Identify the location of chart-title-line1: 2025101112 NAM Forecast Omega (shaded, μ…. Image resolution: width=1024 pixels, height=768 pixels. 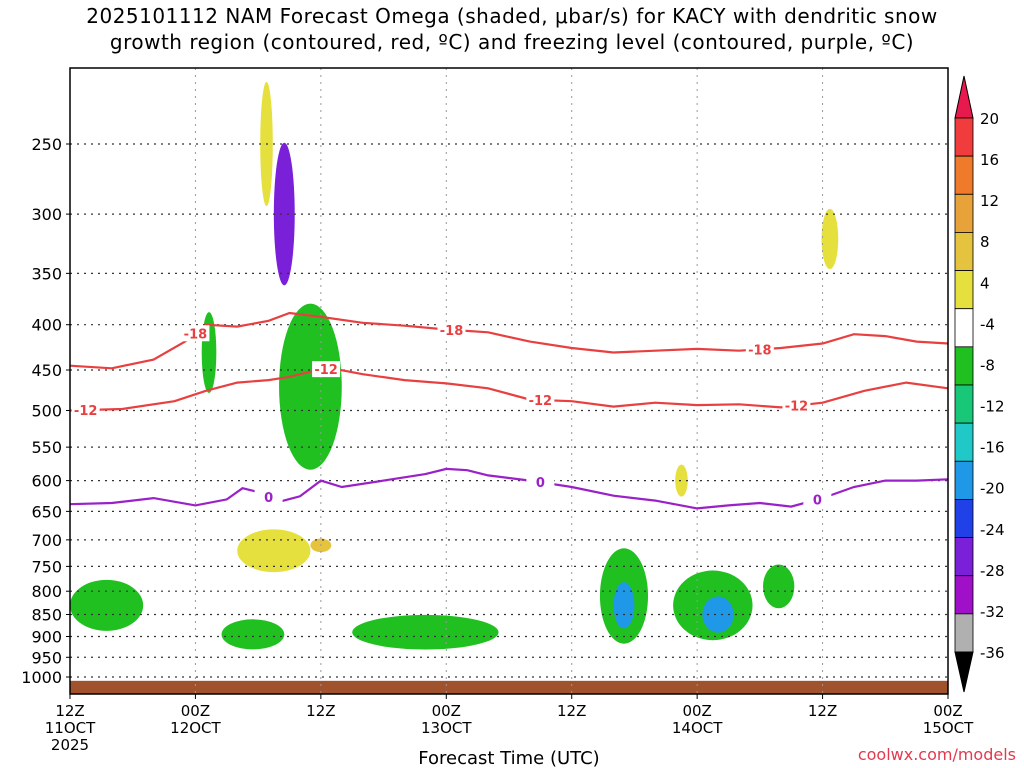
(512, 16).